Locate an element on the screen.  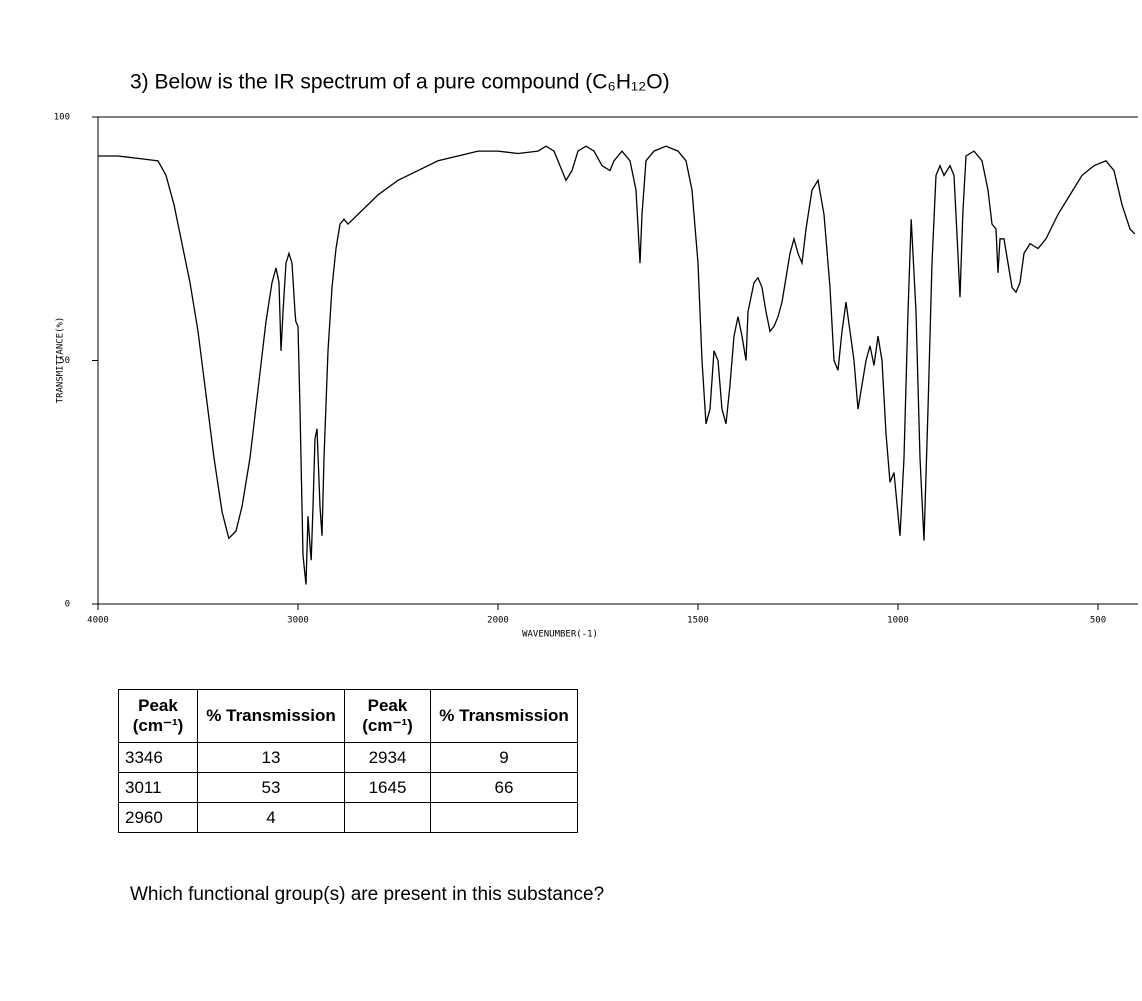
table-cell: 3011 is located at coordinates (158, 787).